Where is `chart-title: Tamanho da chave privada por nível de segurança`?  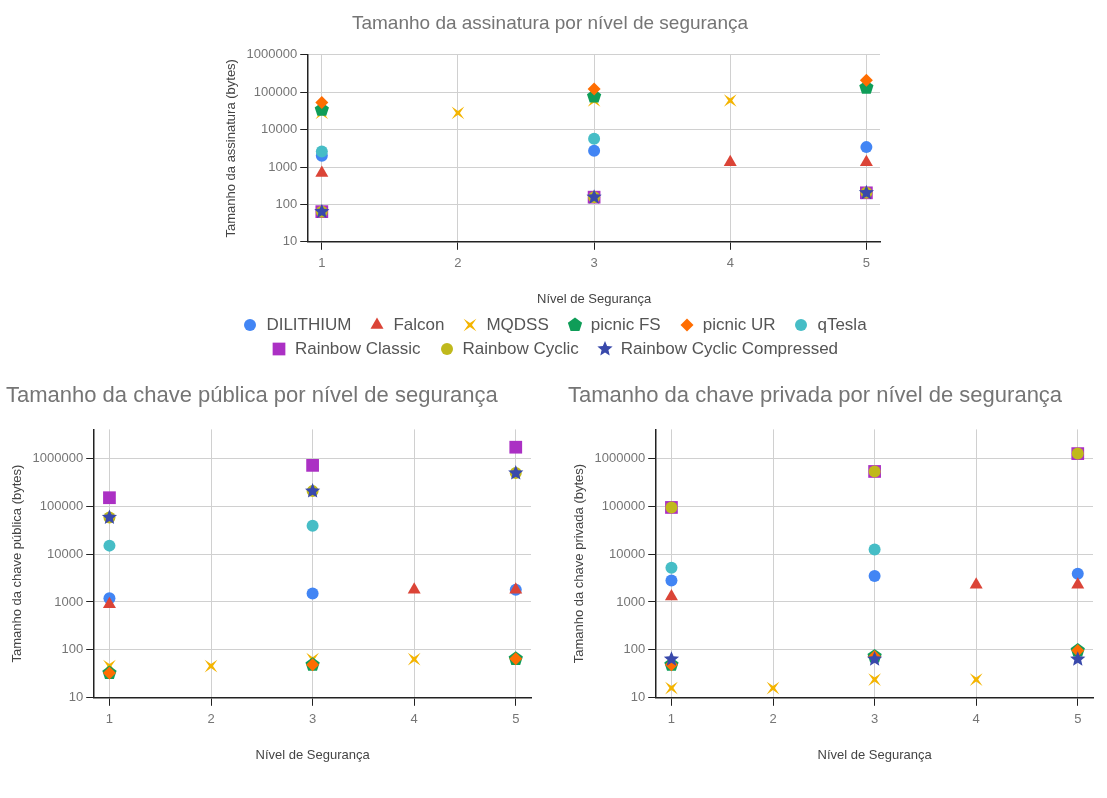 chart-title: Tamanho da chave privada por nível de segurança is located at coordinates (815, 395).